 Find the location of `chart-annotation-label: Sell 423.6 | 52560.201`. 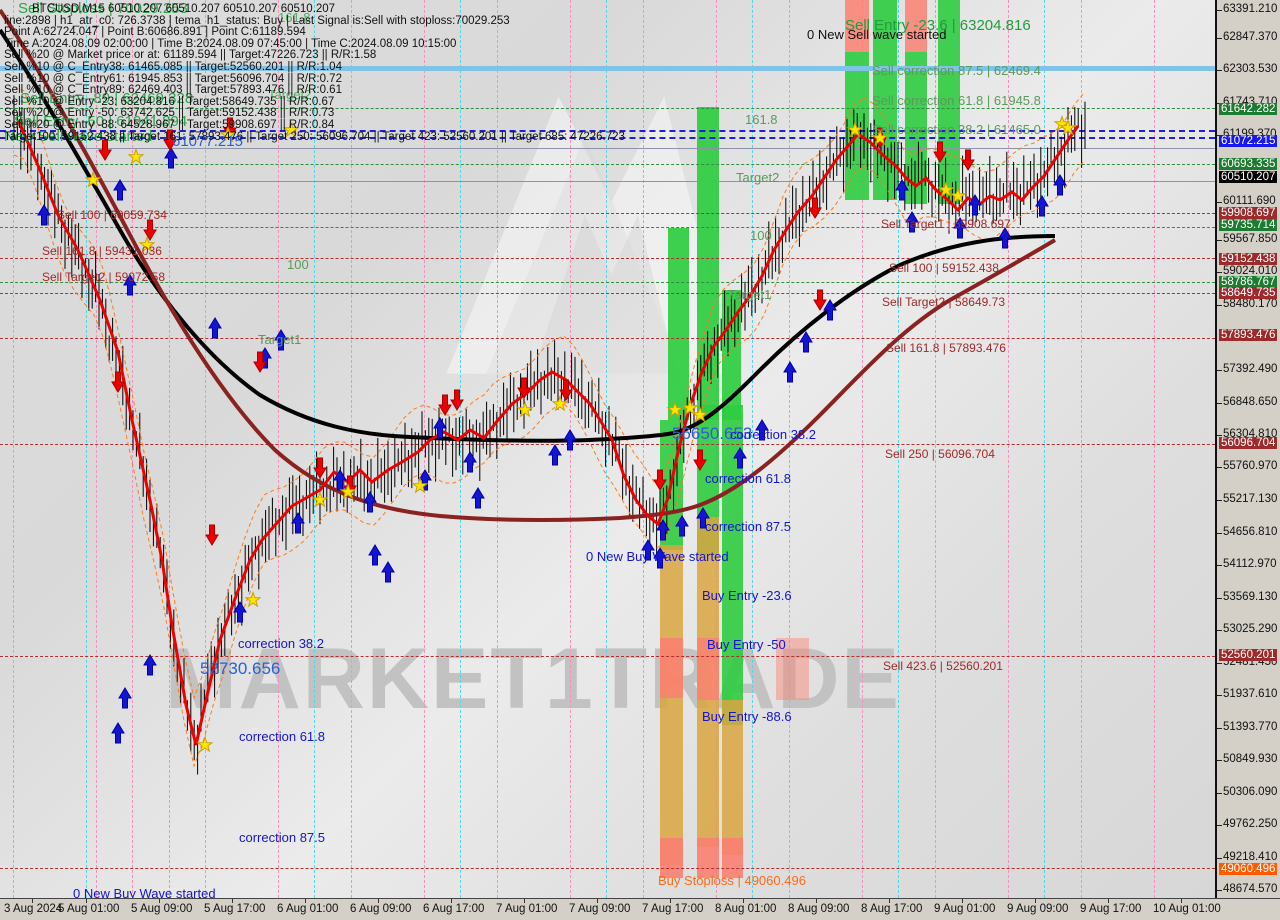

chart-annotation-label: Sell 423.6 | 52560.201 is located at coordinates (943, 666).